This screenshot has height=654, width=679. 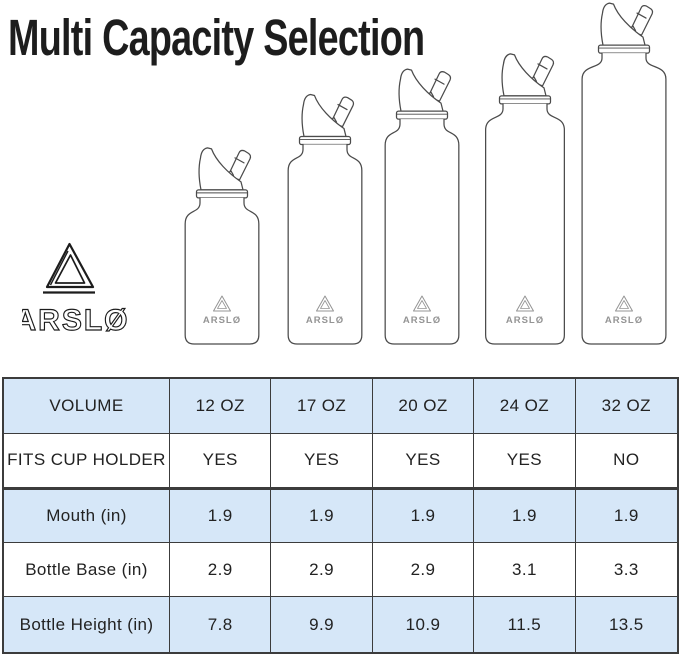 I want to click on value-cell: 13.5, so click(x=626, y=624).